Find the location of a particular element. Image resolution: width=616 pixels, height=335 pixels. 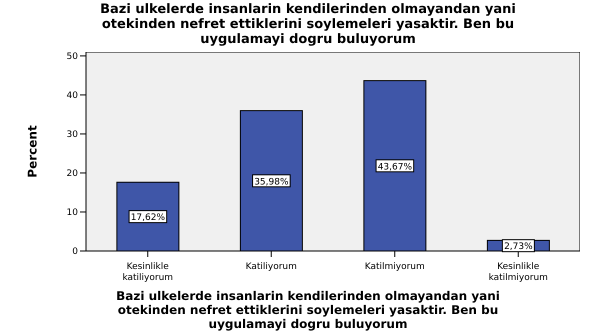

y-tick-label: 20 is located at coordinates (72, 174).